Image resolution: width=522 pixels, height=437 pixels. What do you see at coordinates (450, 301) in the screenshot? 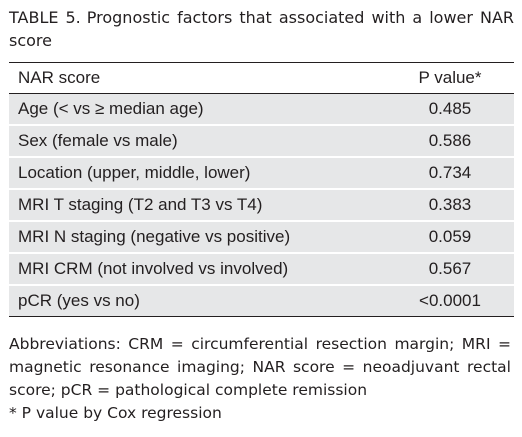
I see `p-value-cell: <0.0001` at bounding box center [450, 301].